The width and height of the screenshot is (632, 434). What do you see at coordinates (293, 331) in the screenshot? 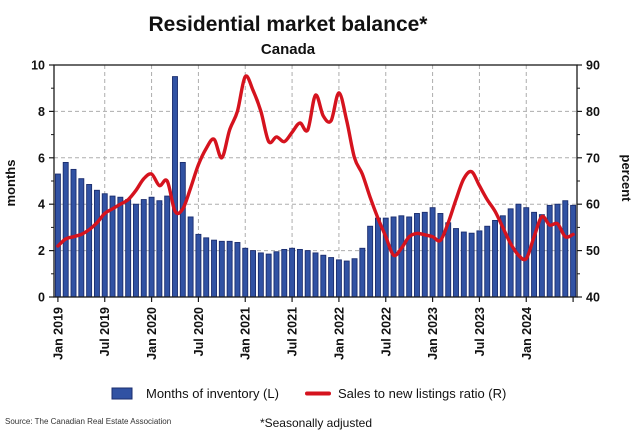
I see `svg-text: Jul 2021` at bounding box center [293, 331].